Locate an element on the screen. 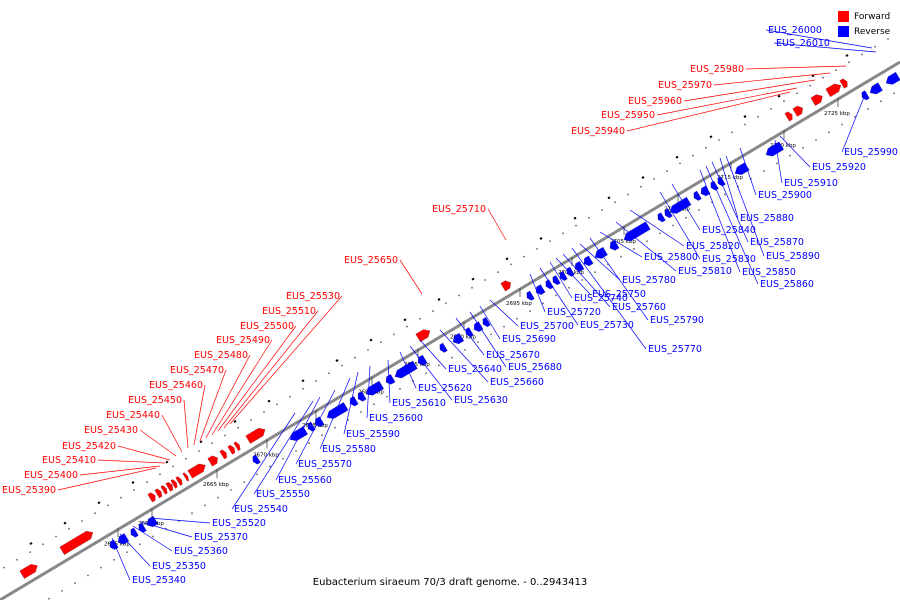  gene-label: EUS_25520 is located at coordinates (239, 523).